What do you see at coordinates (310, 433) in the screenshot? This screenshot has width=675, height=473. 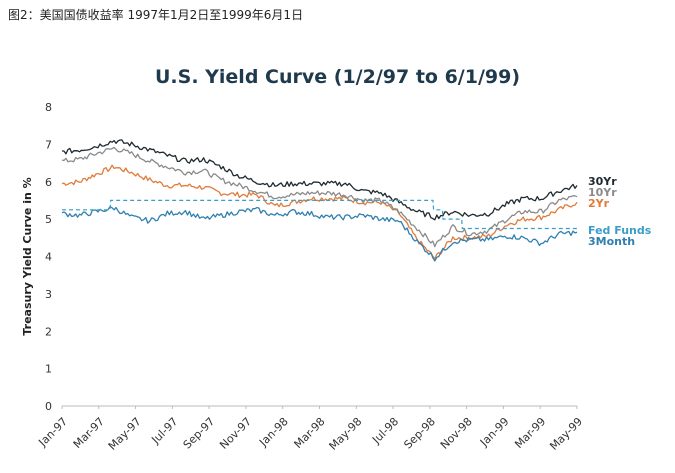 I see `x-tick-label: Mar-98` at bounding box center [310, 433].